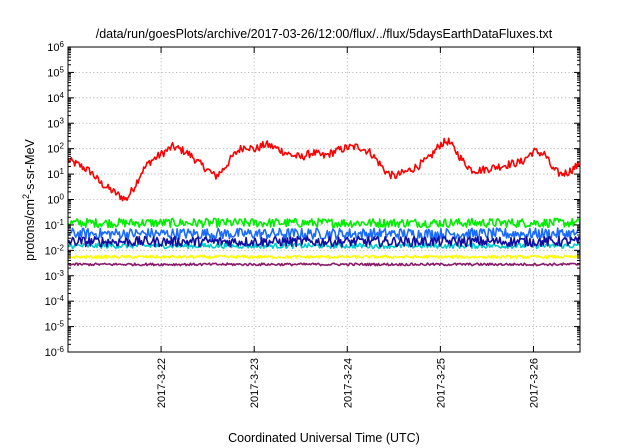 The height and width of the screenshot is (448, 640). I want to click on y-tick-label: 10⁴, so click(55, 97).